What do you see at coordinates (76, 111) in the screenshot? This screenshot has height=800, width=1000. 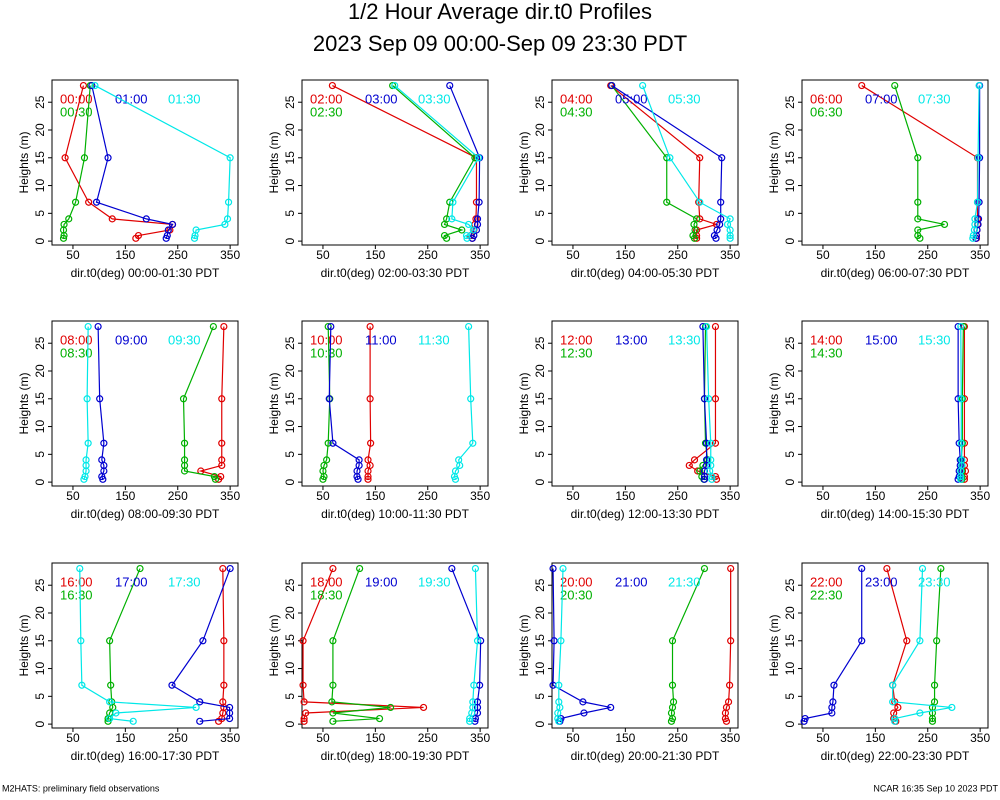 I see `legend-label: 00:30` at bounding box center [76, 111].